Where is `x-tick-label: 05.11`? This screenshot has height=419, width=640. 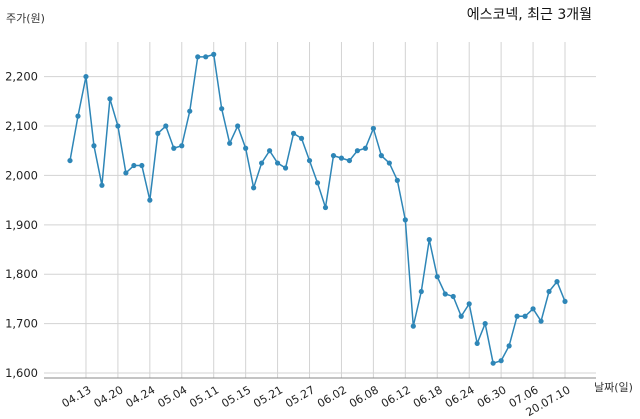
x-tick-label: 05.11 is located at coordinates (204, 396).